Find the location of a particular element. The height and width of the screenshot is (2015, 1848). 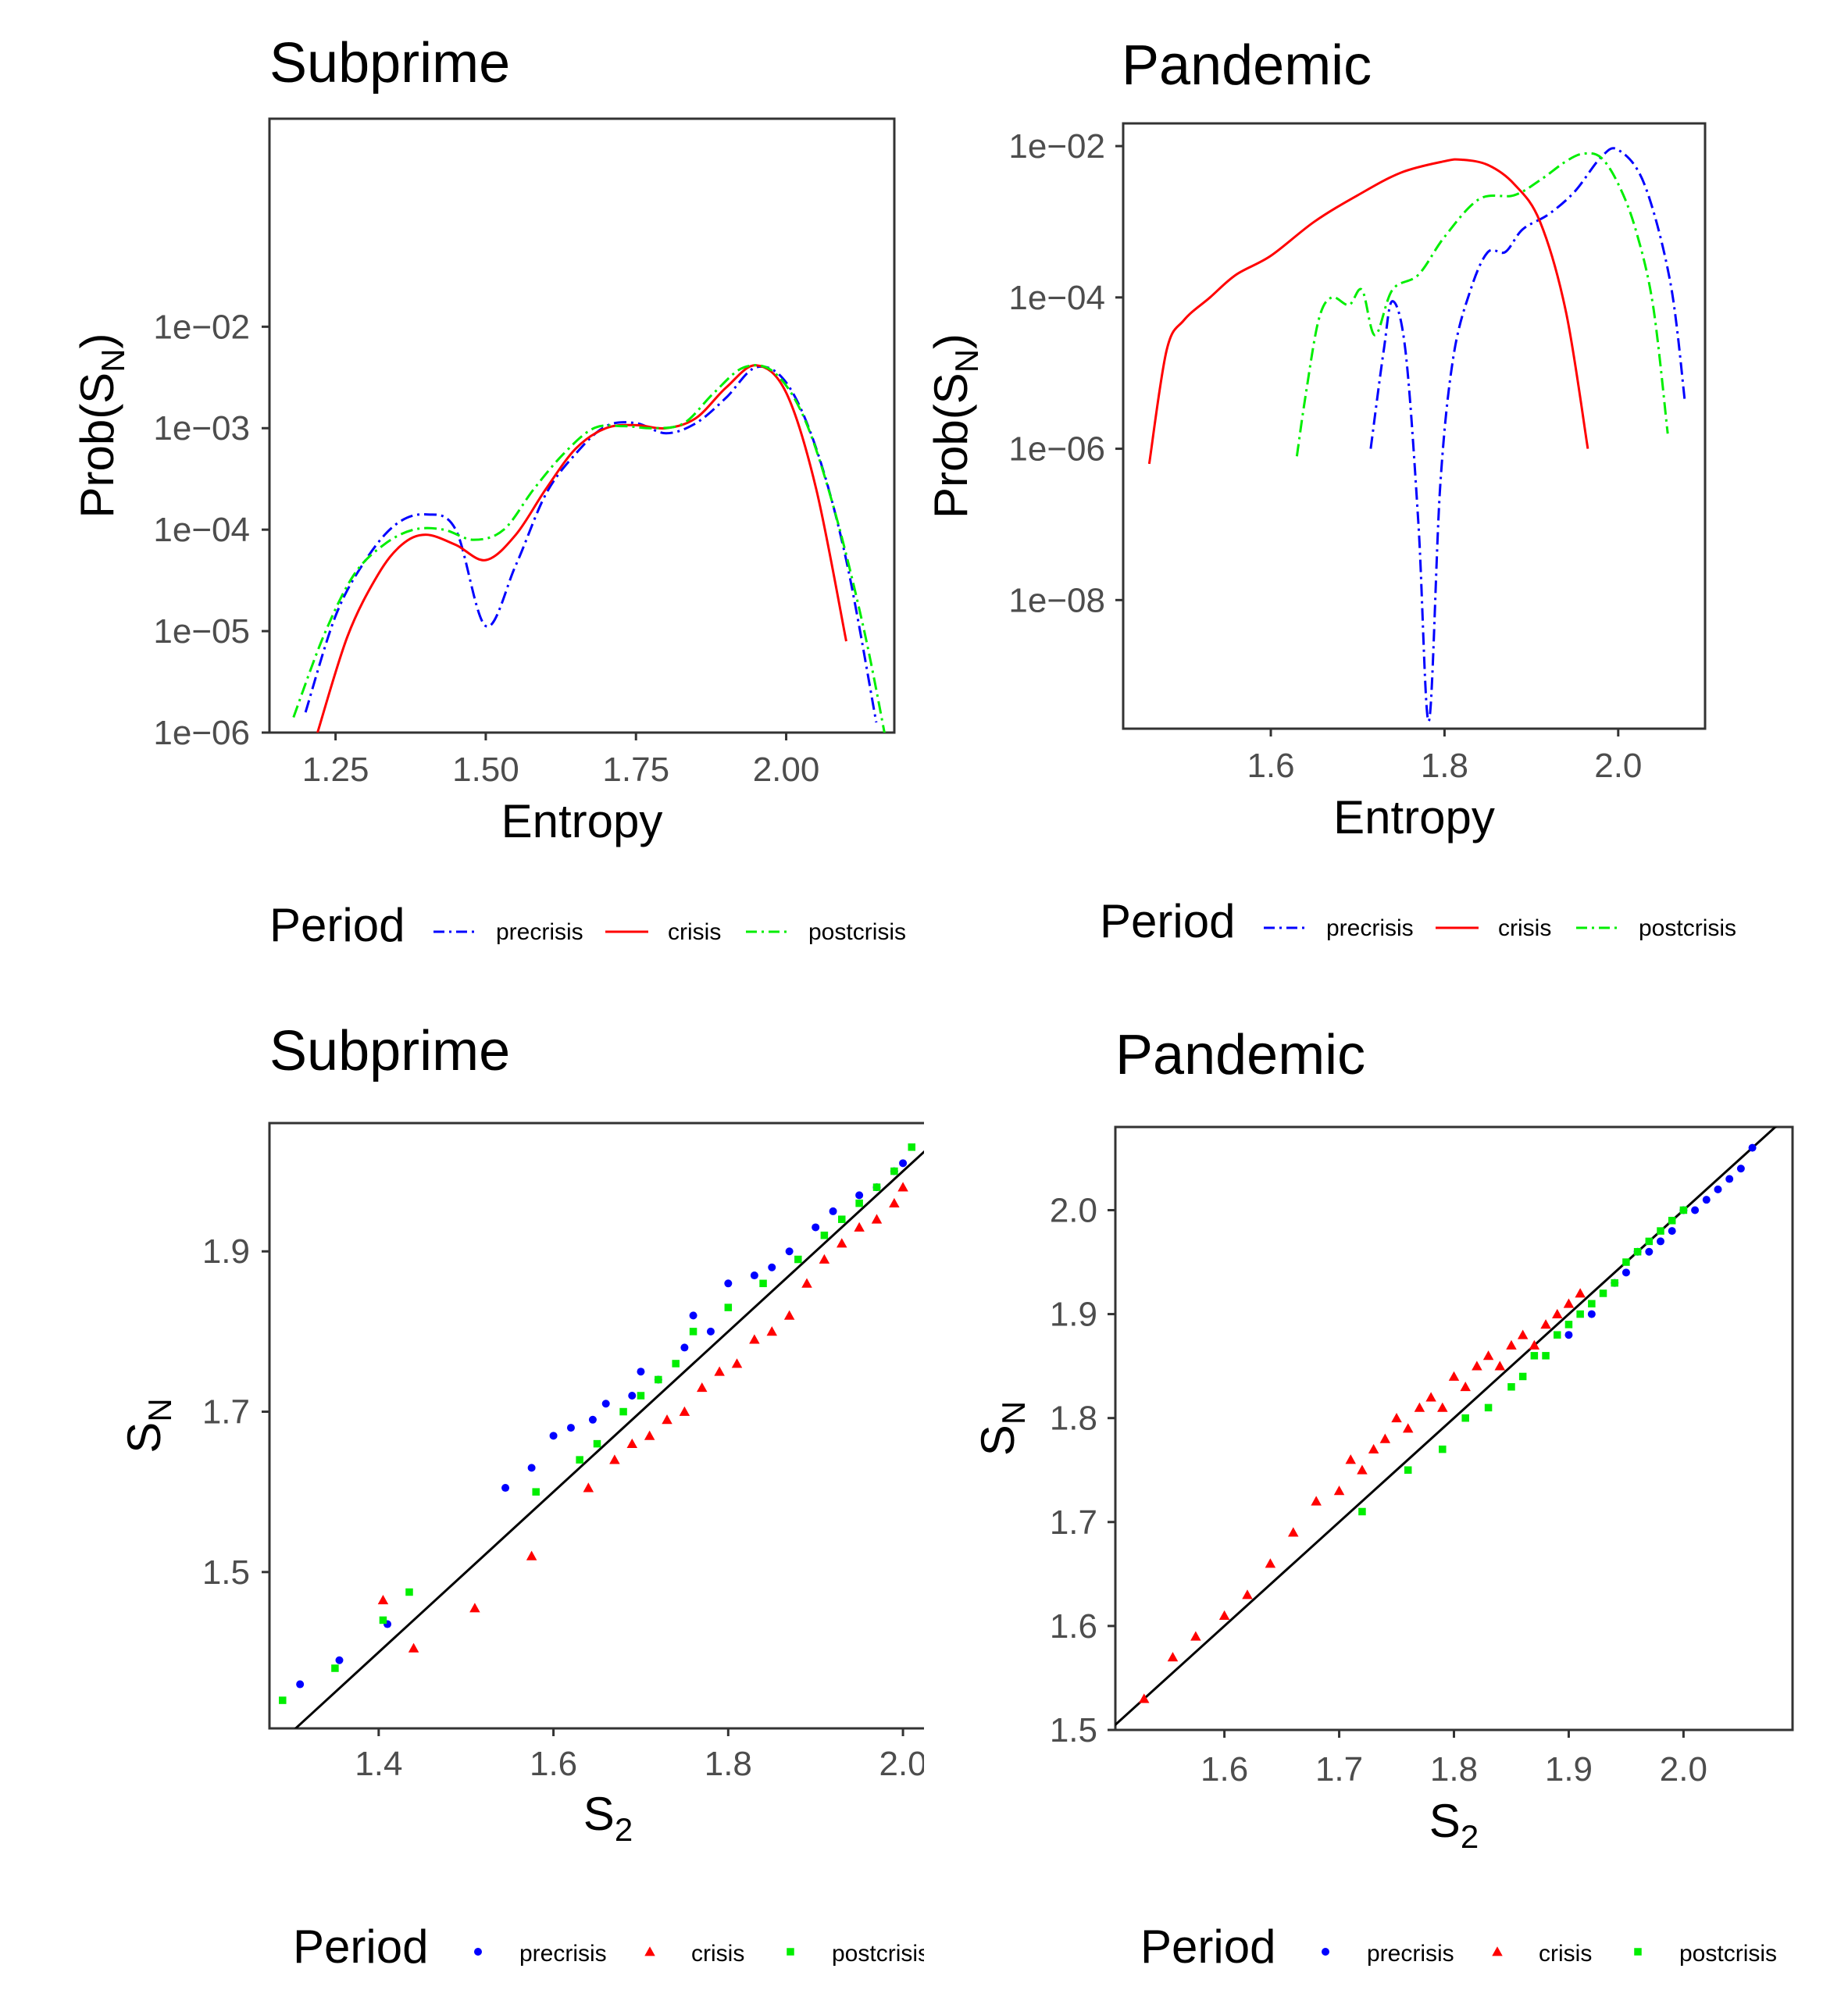

y-tick-label: 1.5 is located at coordinates (1073, 1730).